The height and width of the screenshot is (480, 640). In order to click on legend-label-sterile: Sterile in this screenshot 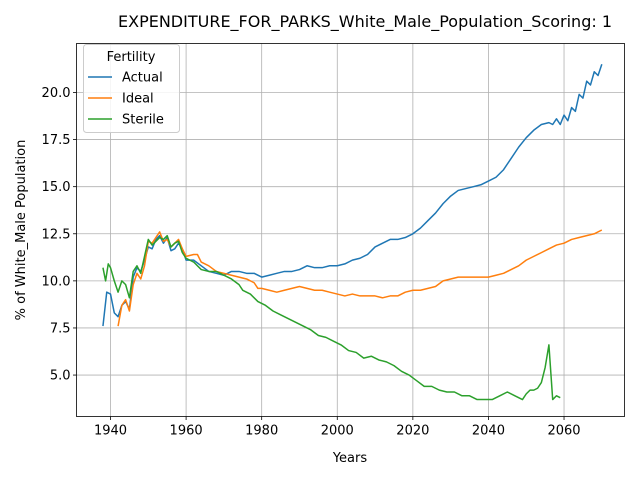, I will do `click(143, 120)`.